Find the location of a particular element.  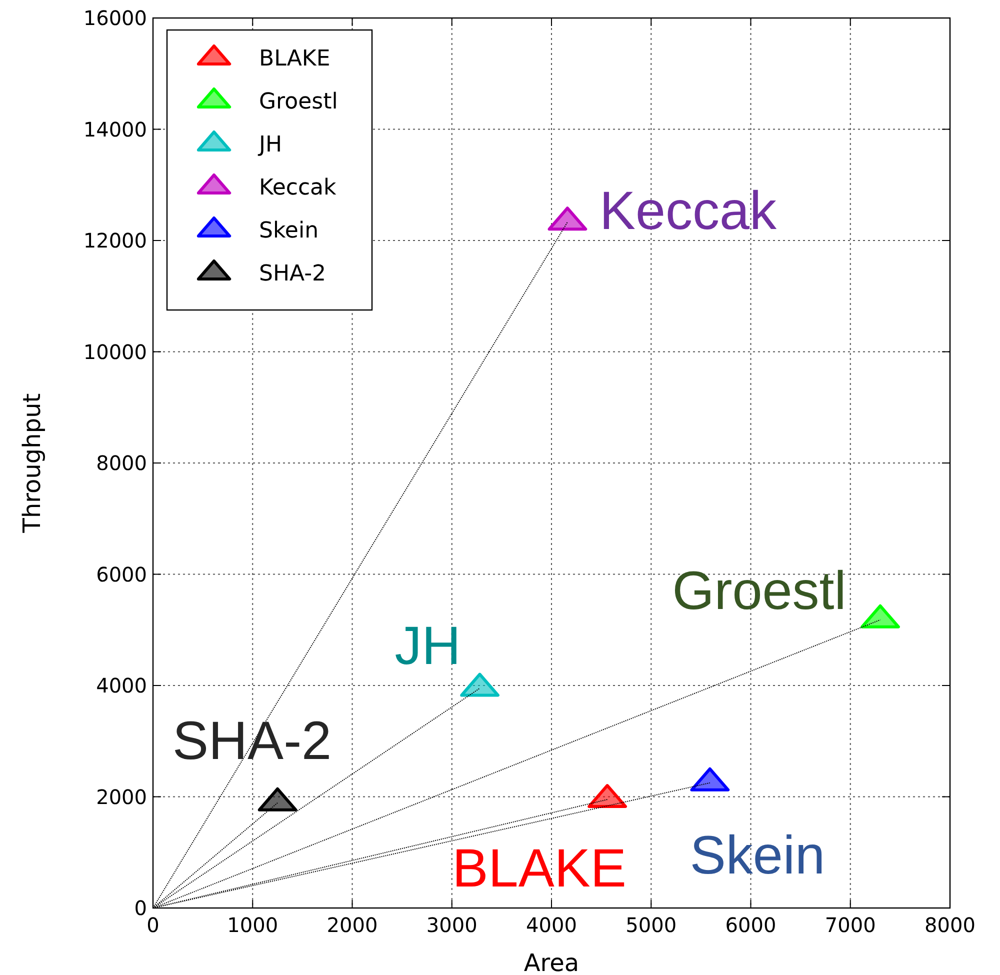

x-tick-label: 2000 is located at coordinates (352, 925).